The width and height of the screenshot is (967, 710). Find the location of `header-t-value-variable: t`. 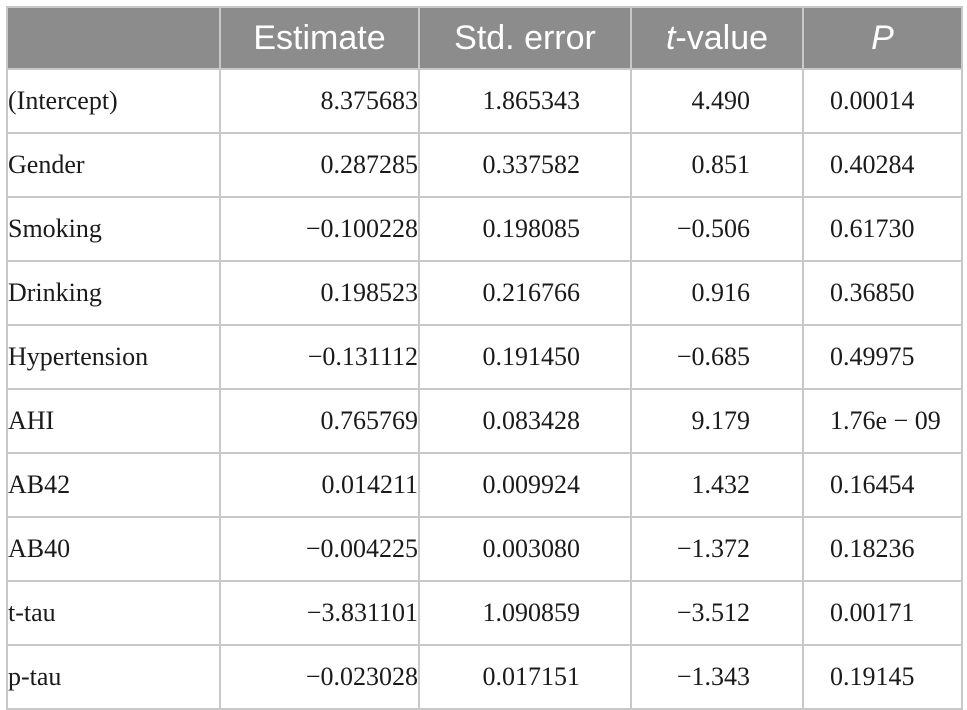

header-t-value-variable: t is located at coordinates (670, 37).